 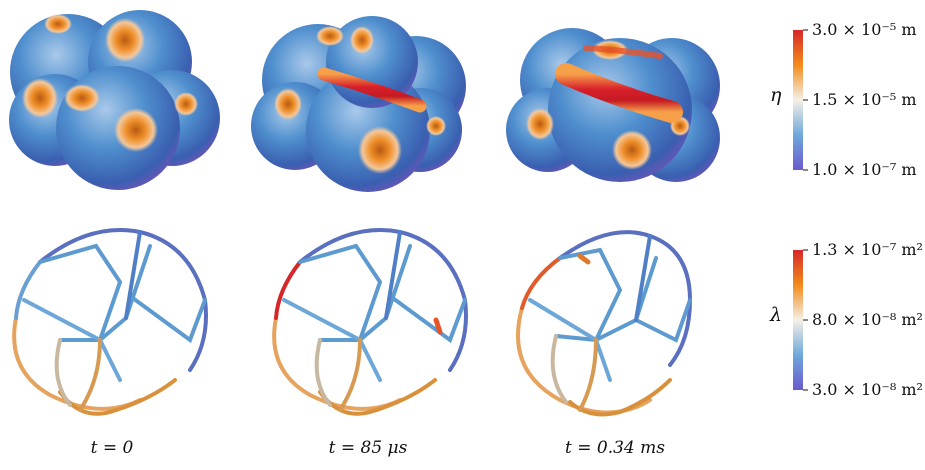 I want to click on eta-mid-label: 1.5 × 10⁻⁵ m, so click(x=864, y=99).